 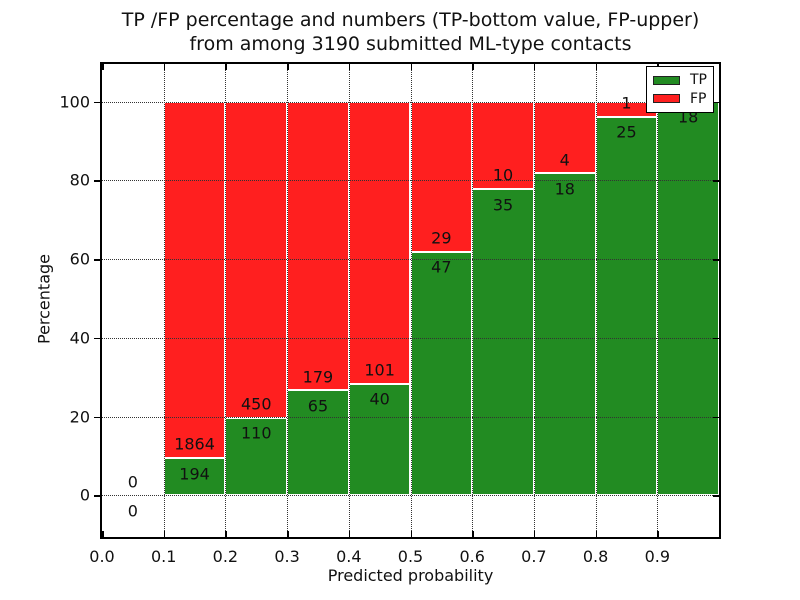 I want to click on fp-count-label: 10, so click(x=503, y=175).